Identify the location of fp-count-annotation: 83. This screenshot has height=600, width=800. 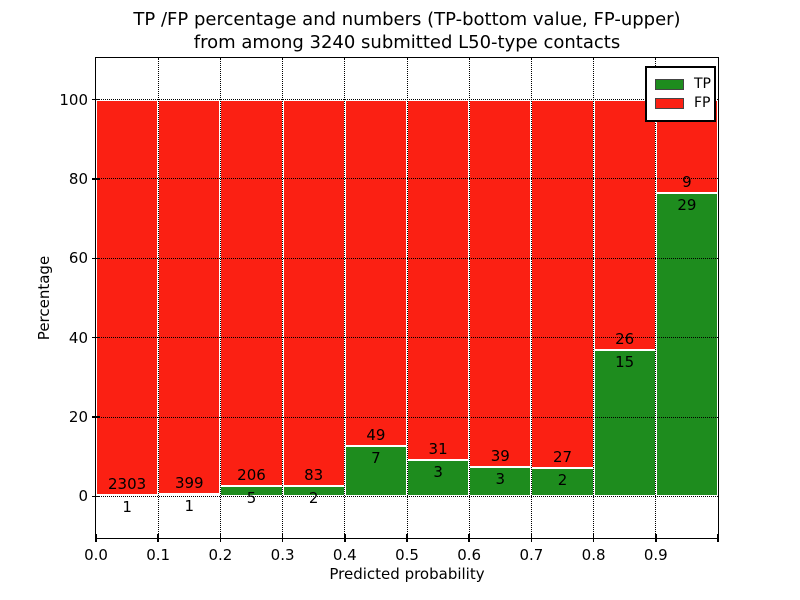
(314, 475).